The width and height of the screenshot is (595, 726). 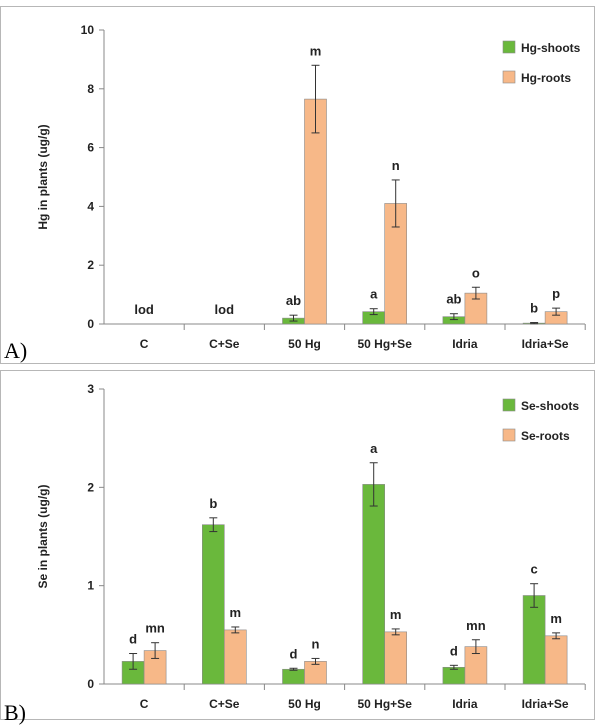 I want to click on chart-b-y-axis-label: Se in plants (ug/g), so click(x=43, y=536).